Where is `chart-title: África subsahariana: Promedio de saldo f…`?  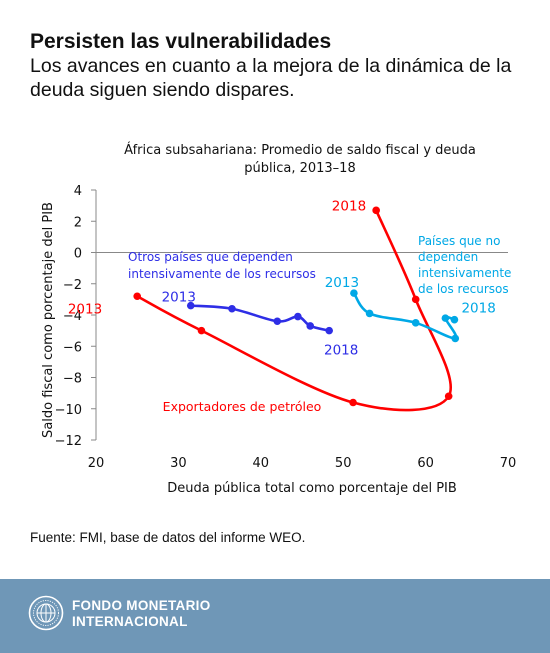 chart-title: África subsahariana: Promedio de saldo f… is located at coordinates (300, 150).